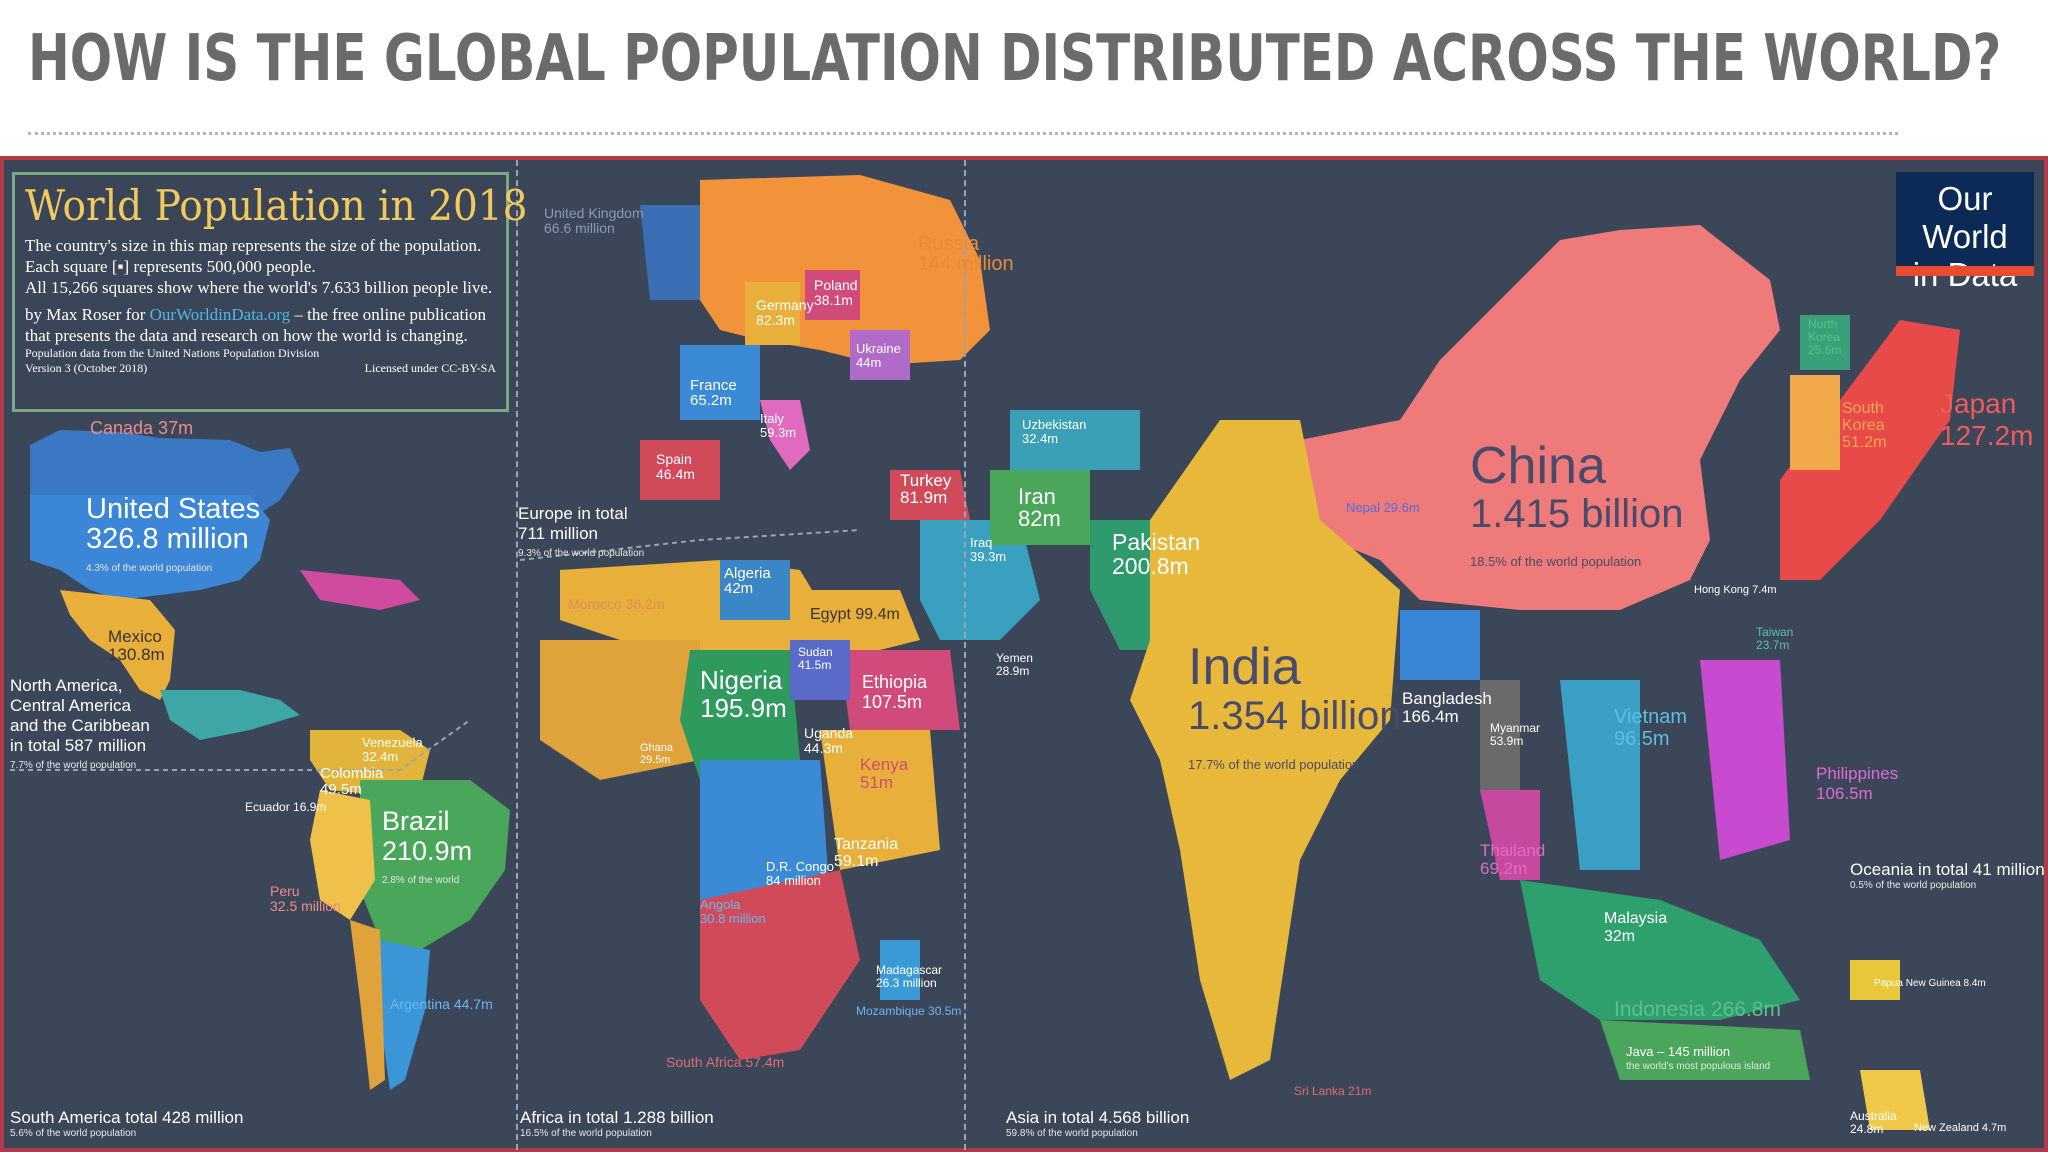 The image size is (2048, 1152). What do you see at coordinates (579, 228) in the screenshot?
I see `uk-pop: 66.6 million` at bounding box center [579, 228].